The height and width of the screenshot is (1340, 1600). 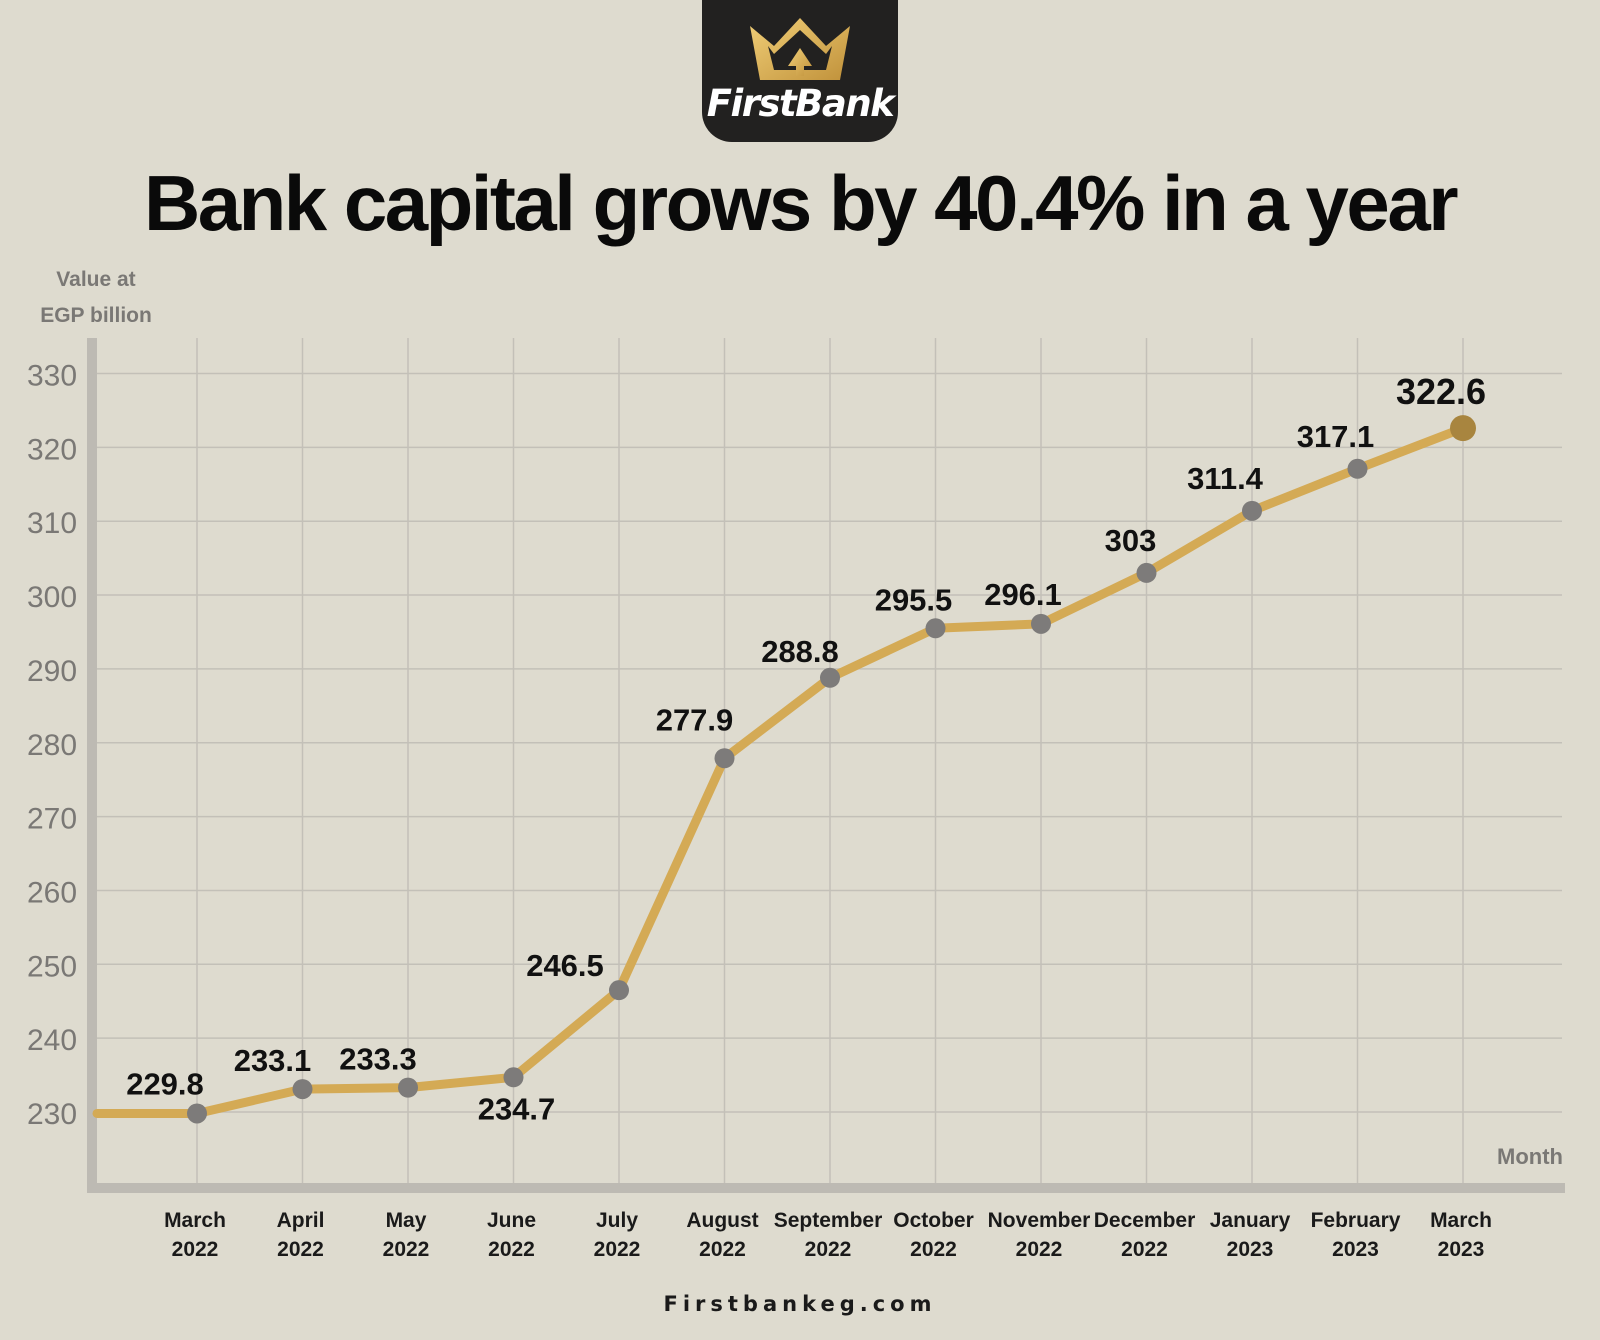 What do you see at coordinates (52, 819) in the screenshot?
I see `y-tick-label: 270` at bounding box center [52, 819].